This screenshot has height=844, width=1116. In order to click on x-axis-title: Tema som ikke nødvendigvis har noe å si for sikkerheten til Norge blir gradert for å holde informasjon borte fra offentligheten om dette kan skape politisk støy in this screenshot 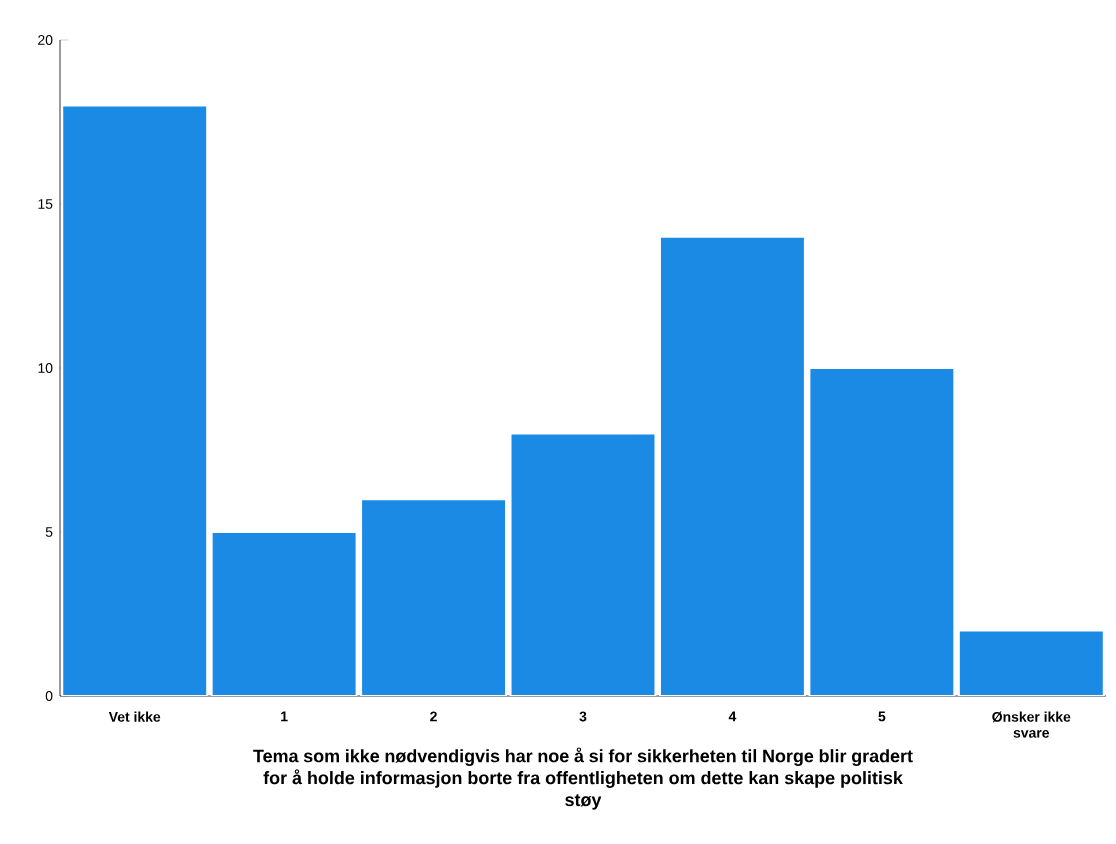, I will do `click(583, 778)`.